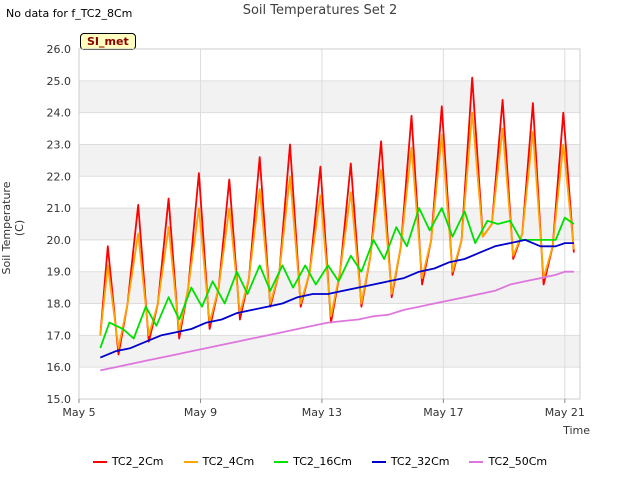  I want to click on legend-item: TC2_4Cm, so click(219, 461).